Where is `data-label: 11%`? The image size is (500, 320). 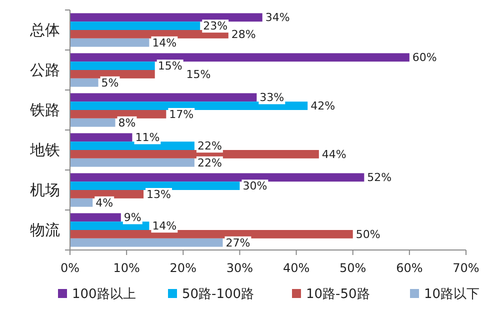 data-label: 11% is located at coordinates (147, 137).